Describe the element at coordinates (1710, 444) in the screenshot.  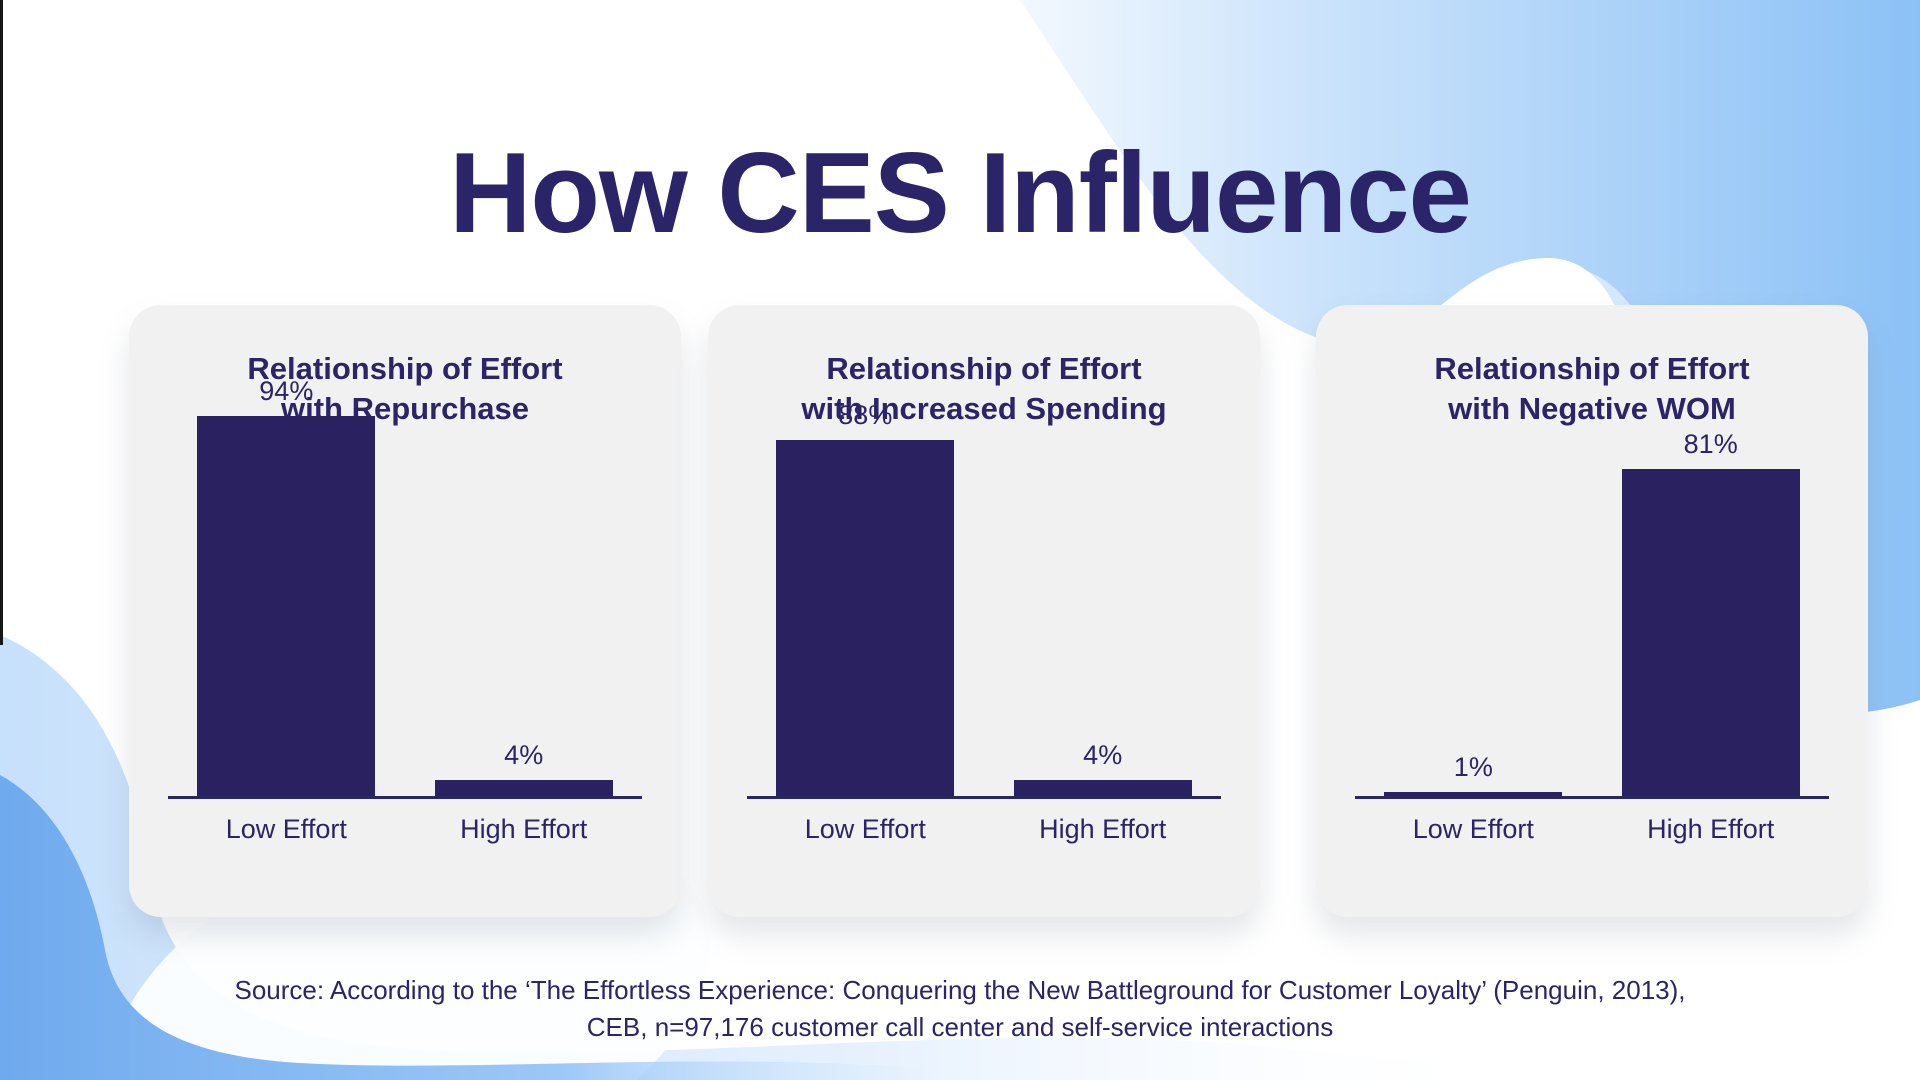
I see `value-label: 81%` at that location.